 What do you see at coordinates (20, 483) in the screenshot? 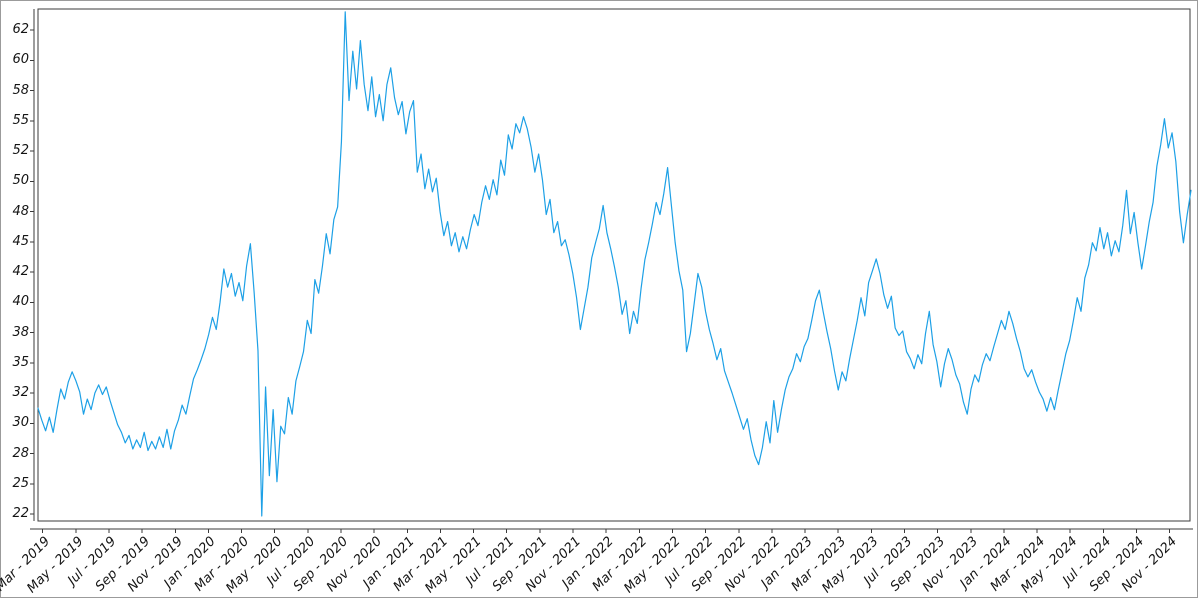
I see `y-tick-label: 25` at bounding box center [20, 483].